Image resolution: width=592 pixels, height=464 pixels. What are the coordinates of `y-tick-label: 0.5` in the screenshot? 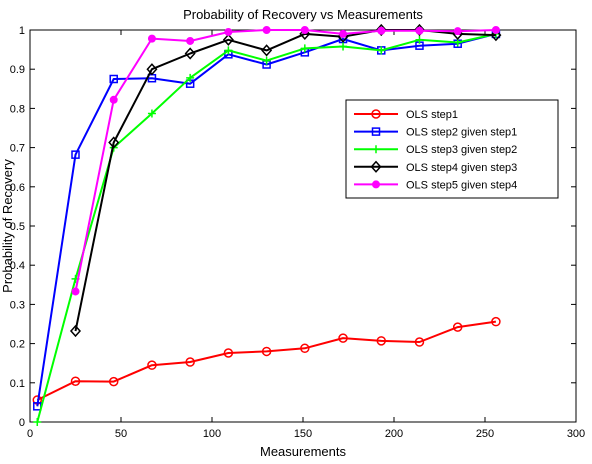 It's located at (17, 227).